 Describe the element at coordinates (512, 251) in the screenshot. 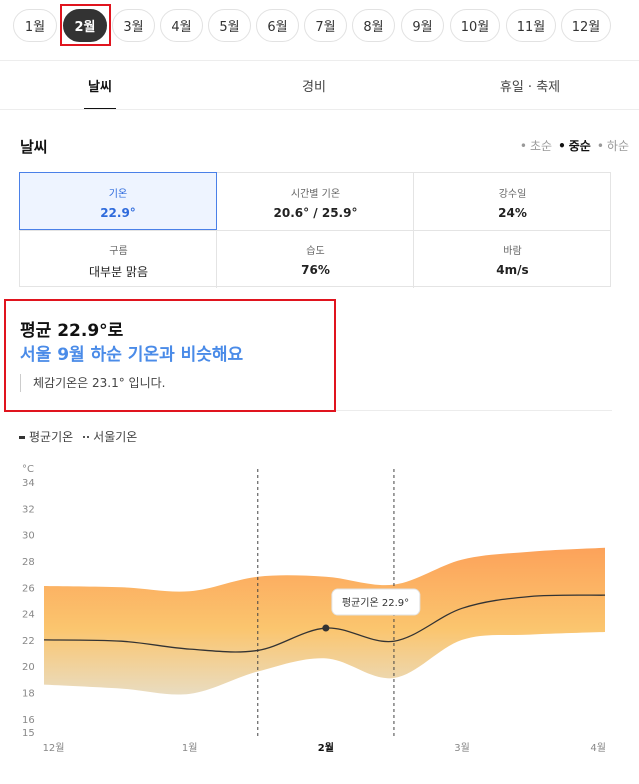

I see `stat-label: 바람` at that location.